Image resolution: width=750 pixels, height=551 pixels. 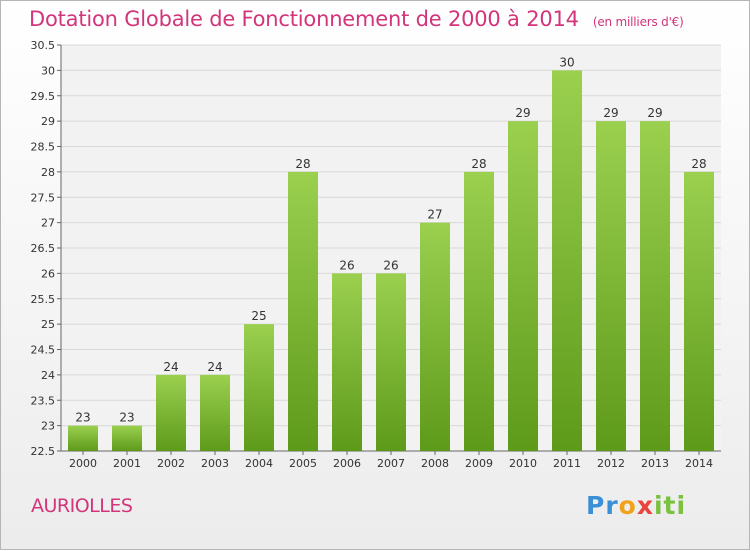 What do you see at coordinates (83, 463) in the screenshot?
I see `x-tick-label: 2000` at bounding box center [83, 463].